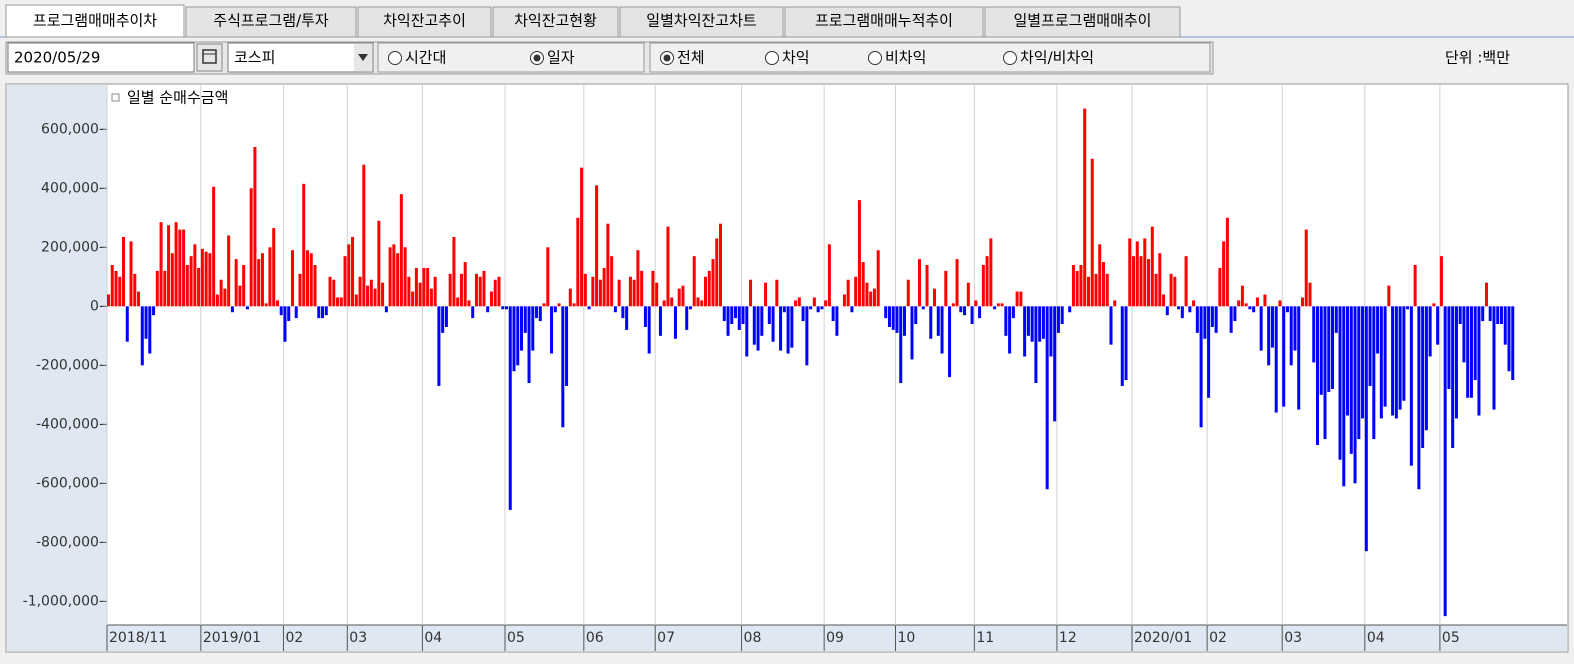 Image resolution: width=1574 pixels, height=664 pixels. Describe the element at coordinates (232, 638) in the screenshot. I see `x-tick-label: 2019/01` at that location.